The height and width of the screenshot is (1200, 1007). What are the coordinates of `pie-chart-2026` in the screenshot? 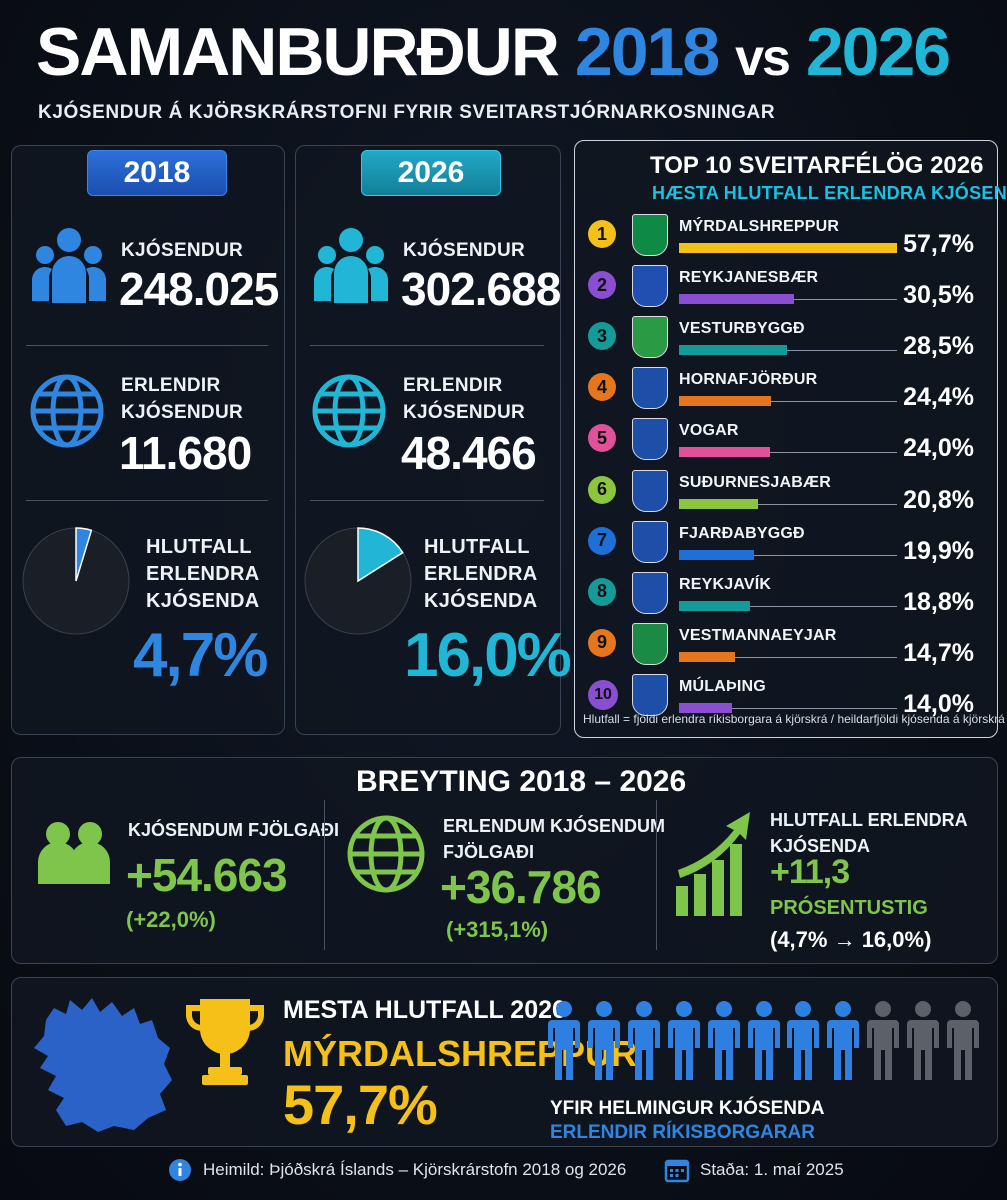 It's located at (358, 581).